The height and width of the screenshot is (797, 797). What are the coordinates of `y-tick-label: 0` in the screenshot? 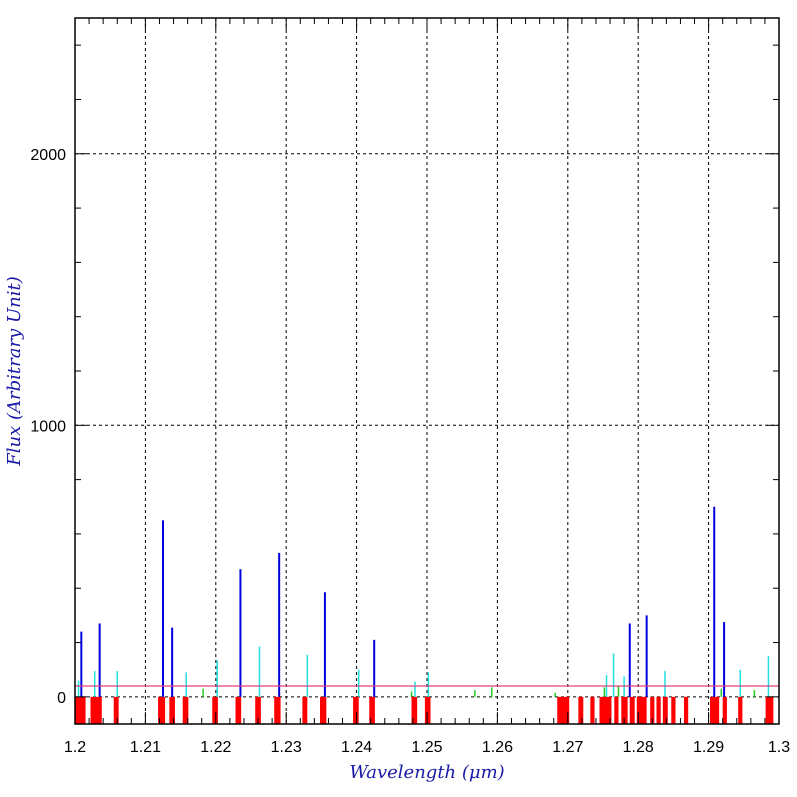 It's located at (61, 698).